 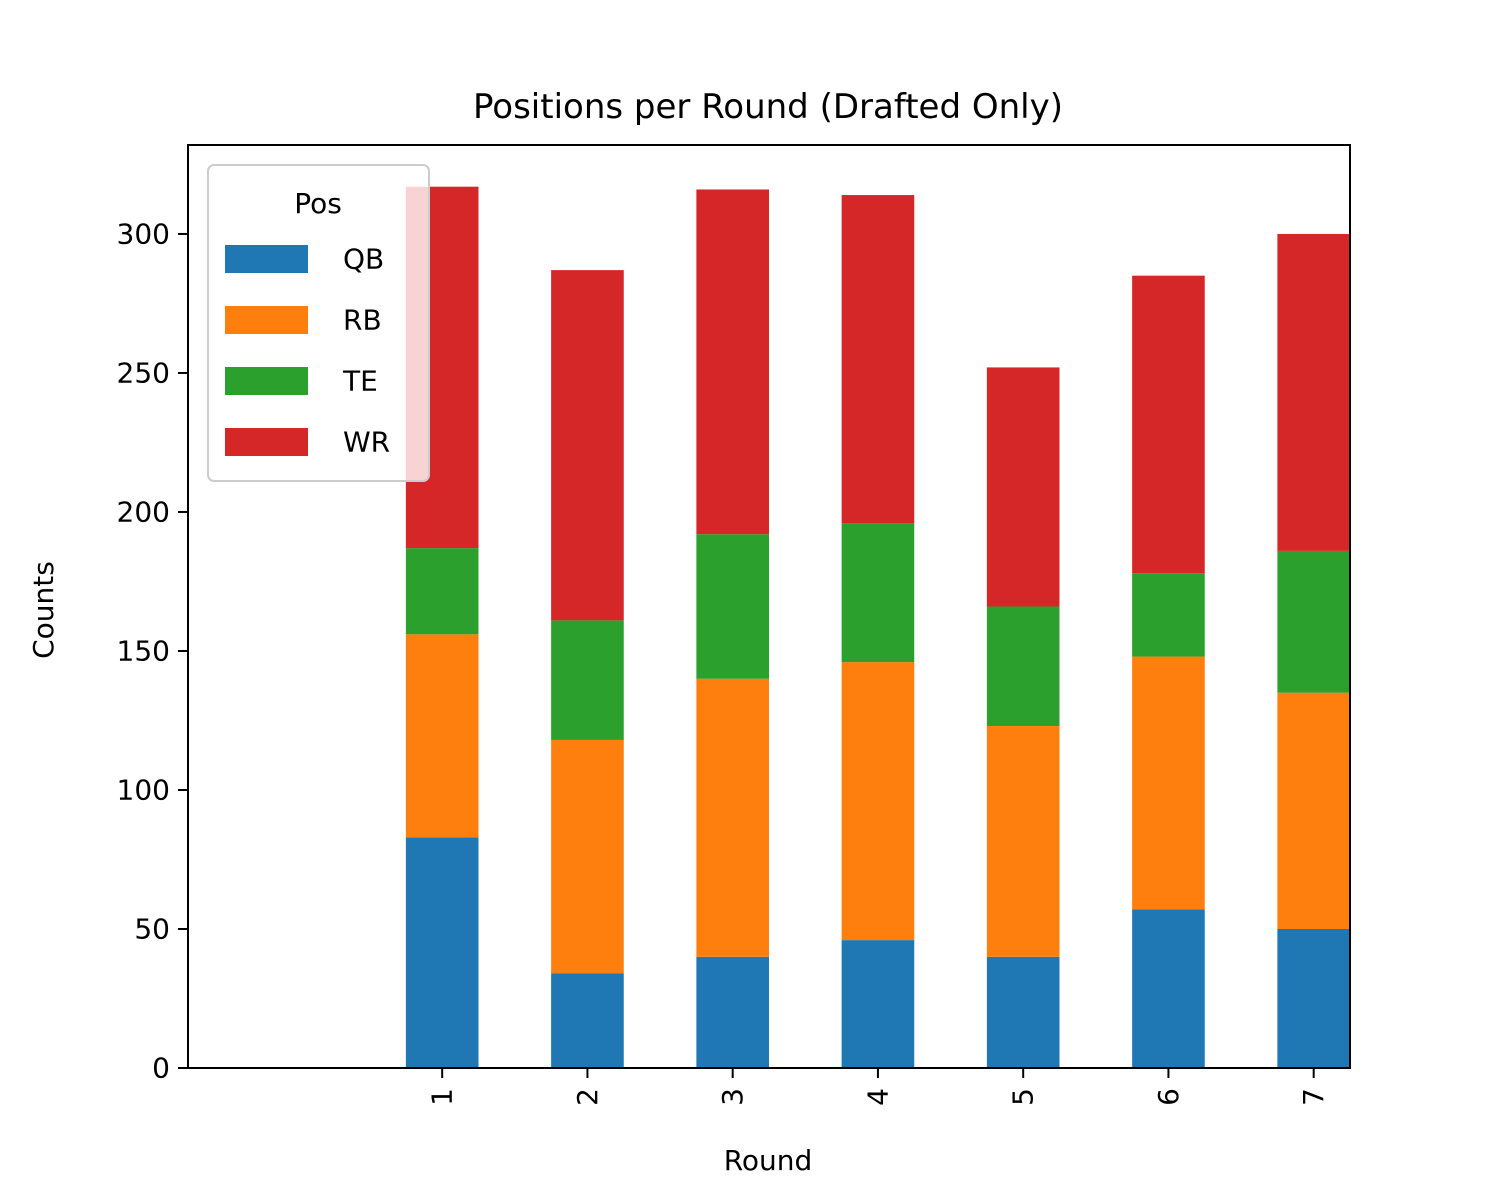 I want to click on y-axis: 0 50 100 150 200 250 300, so click(x=152, y=651).